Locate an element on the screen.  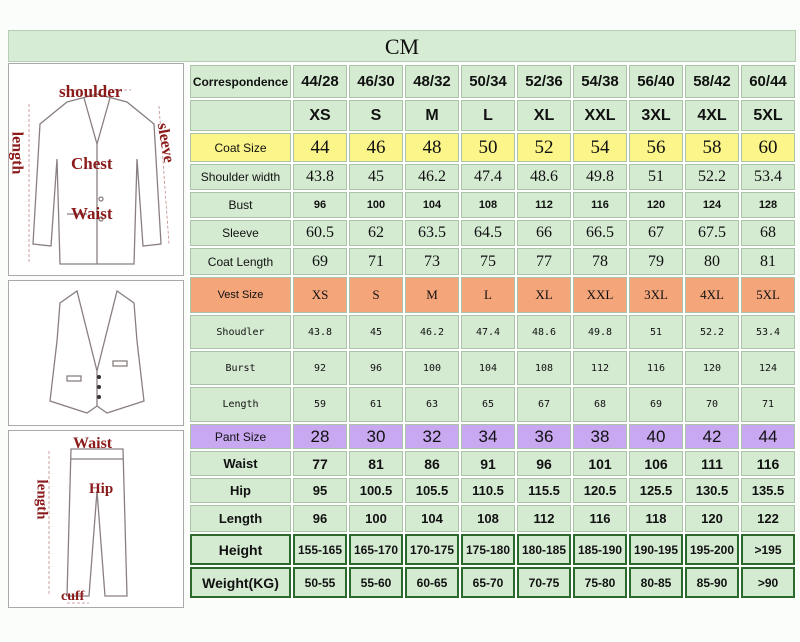
vest-size-cell: XL is located at coordinates (544, 295).